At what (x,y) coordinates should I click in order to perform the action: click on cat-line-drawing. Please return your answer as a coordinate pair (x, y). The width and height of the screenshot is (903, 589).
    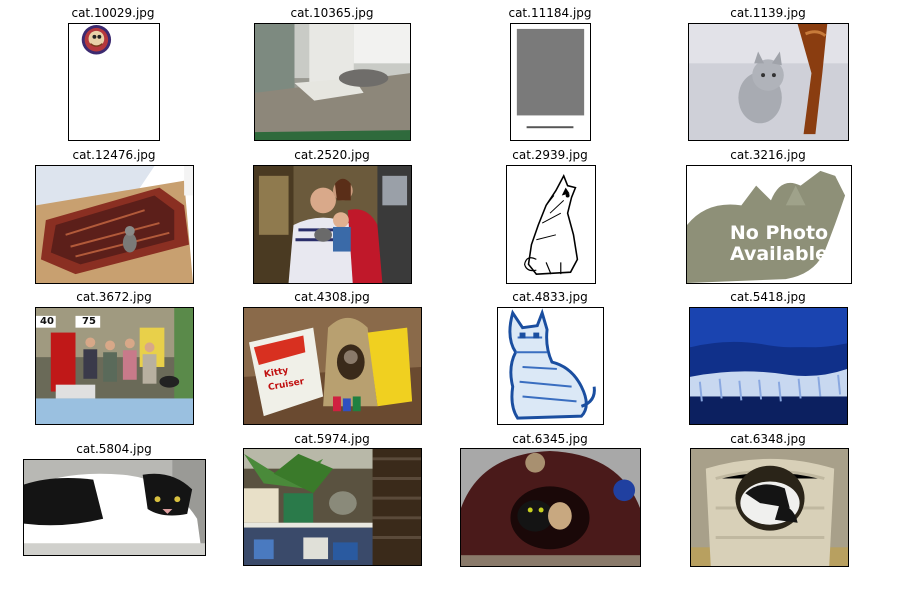
    Looking at the image, I should click on (551, 224).